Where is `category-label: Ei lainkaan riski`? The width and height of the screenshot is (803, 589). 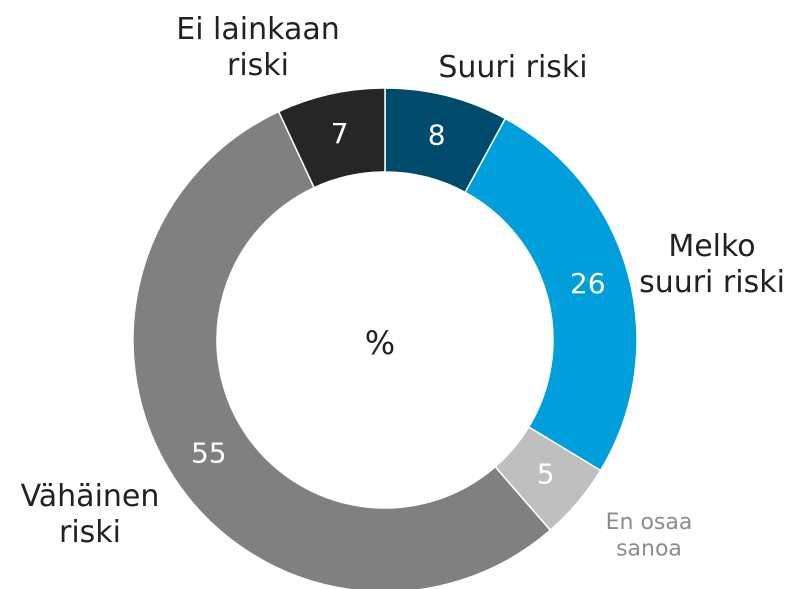
category-label: Ei lainkaan riski is located at coordinates (258, 47).